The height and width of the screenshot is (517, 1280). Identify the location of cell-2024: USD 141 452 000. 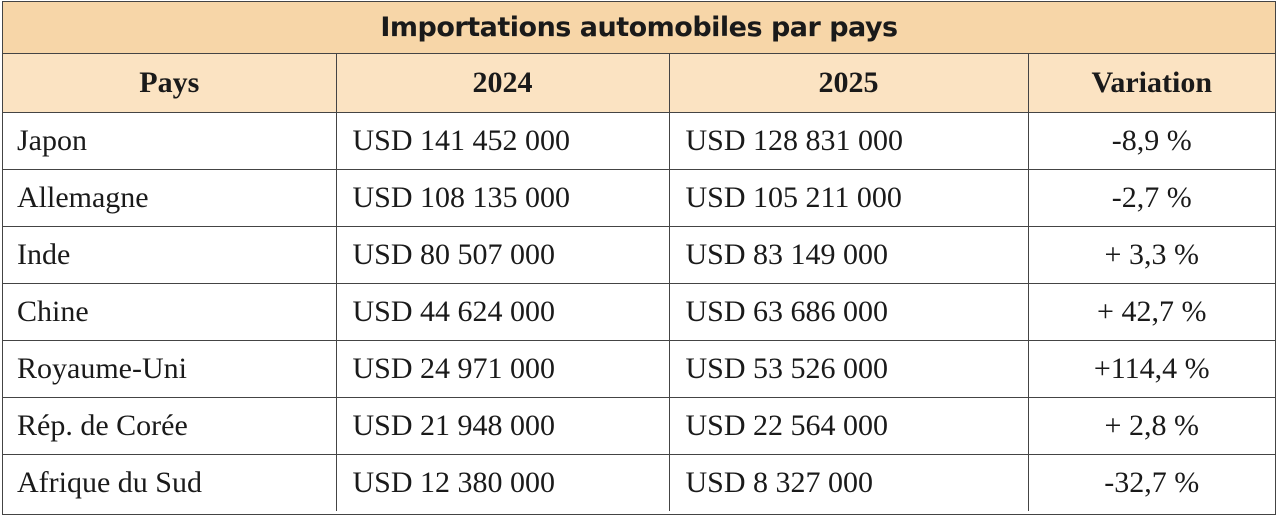
(502, 140).